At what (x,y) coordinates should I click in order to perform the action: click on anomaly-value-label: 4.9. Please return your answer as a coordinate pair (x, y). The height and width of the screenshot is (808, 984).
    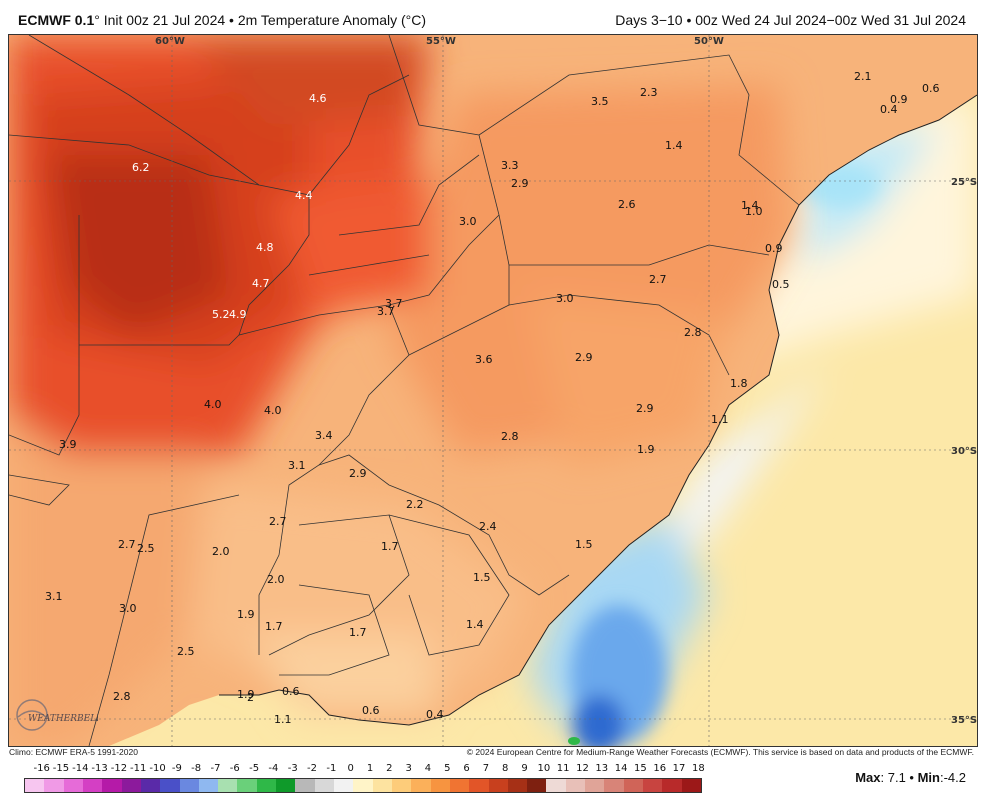
    Looking at the image, I should click on (238, 314).